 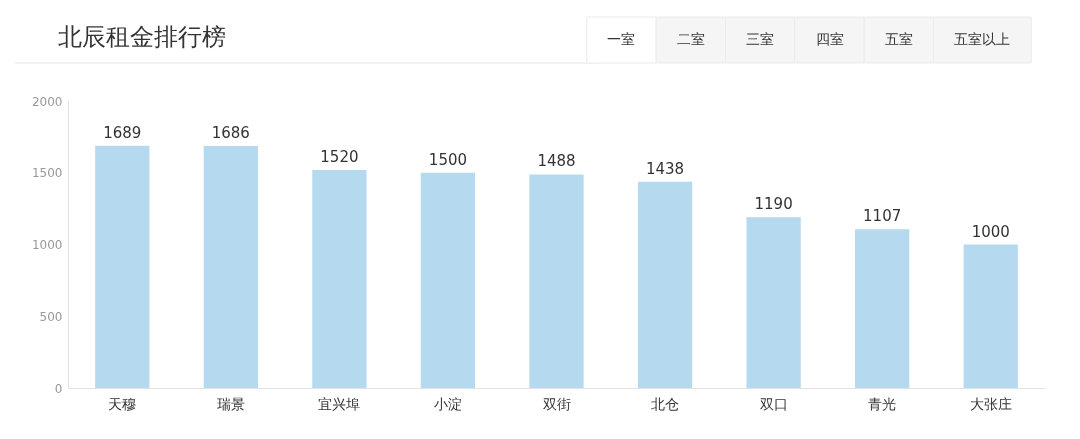 What do you see at coordinates (51, 316) in the screenshot?
I see `y-tick-label: 500` at bounding box center [51, 316].